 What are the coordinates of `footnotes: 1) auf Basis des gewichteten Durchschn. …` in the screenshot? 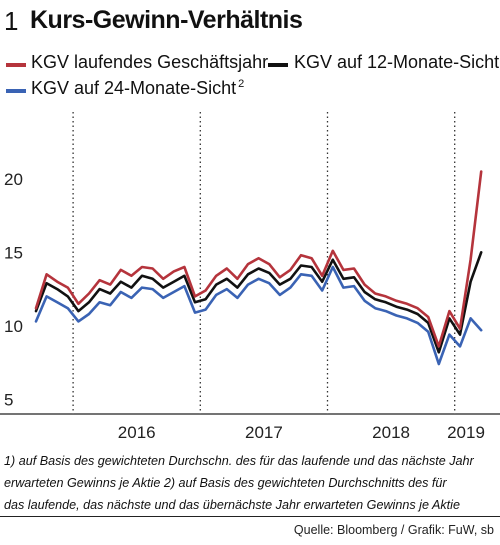 It's located at (250, 483).